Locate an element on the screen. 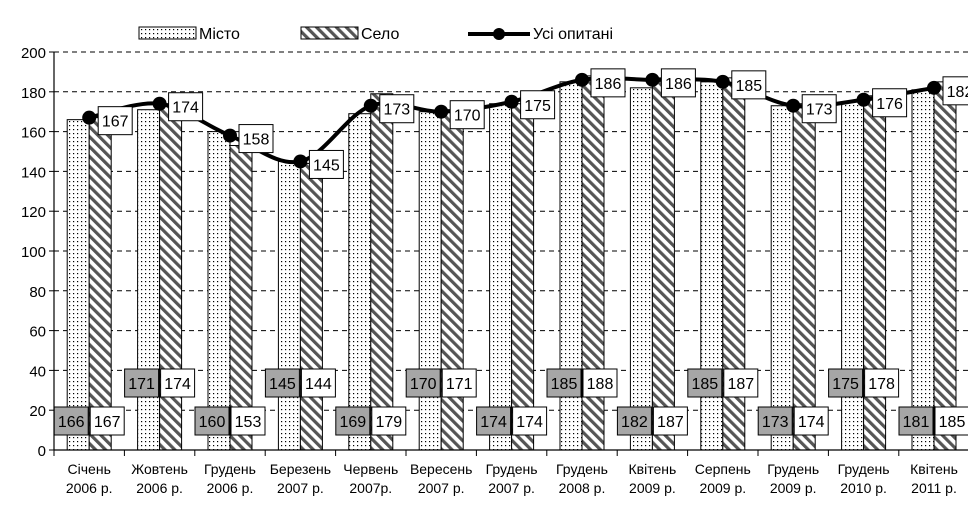 The width and height of the screenshot is (968, 509). data-label-all: 176 is located at coordinates (889, 104).